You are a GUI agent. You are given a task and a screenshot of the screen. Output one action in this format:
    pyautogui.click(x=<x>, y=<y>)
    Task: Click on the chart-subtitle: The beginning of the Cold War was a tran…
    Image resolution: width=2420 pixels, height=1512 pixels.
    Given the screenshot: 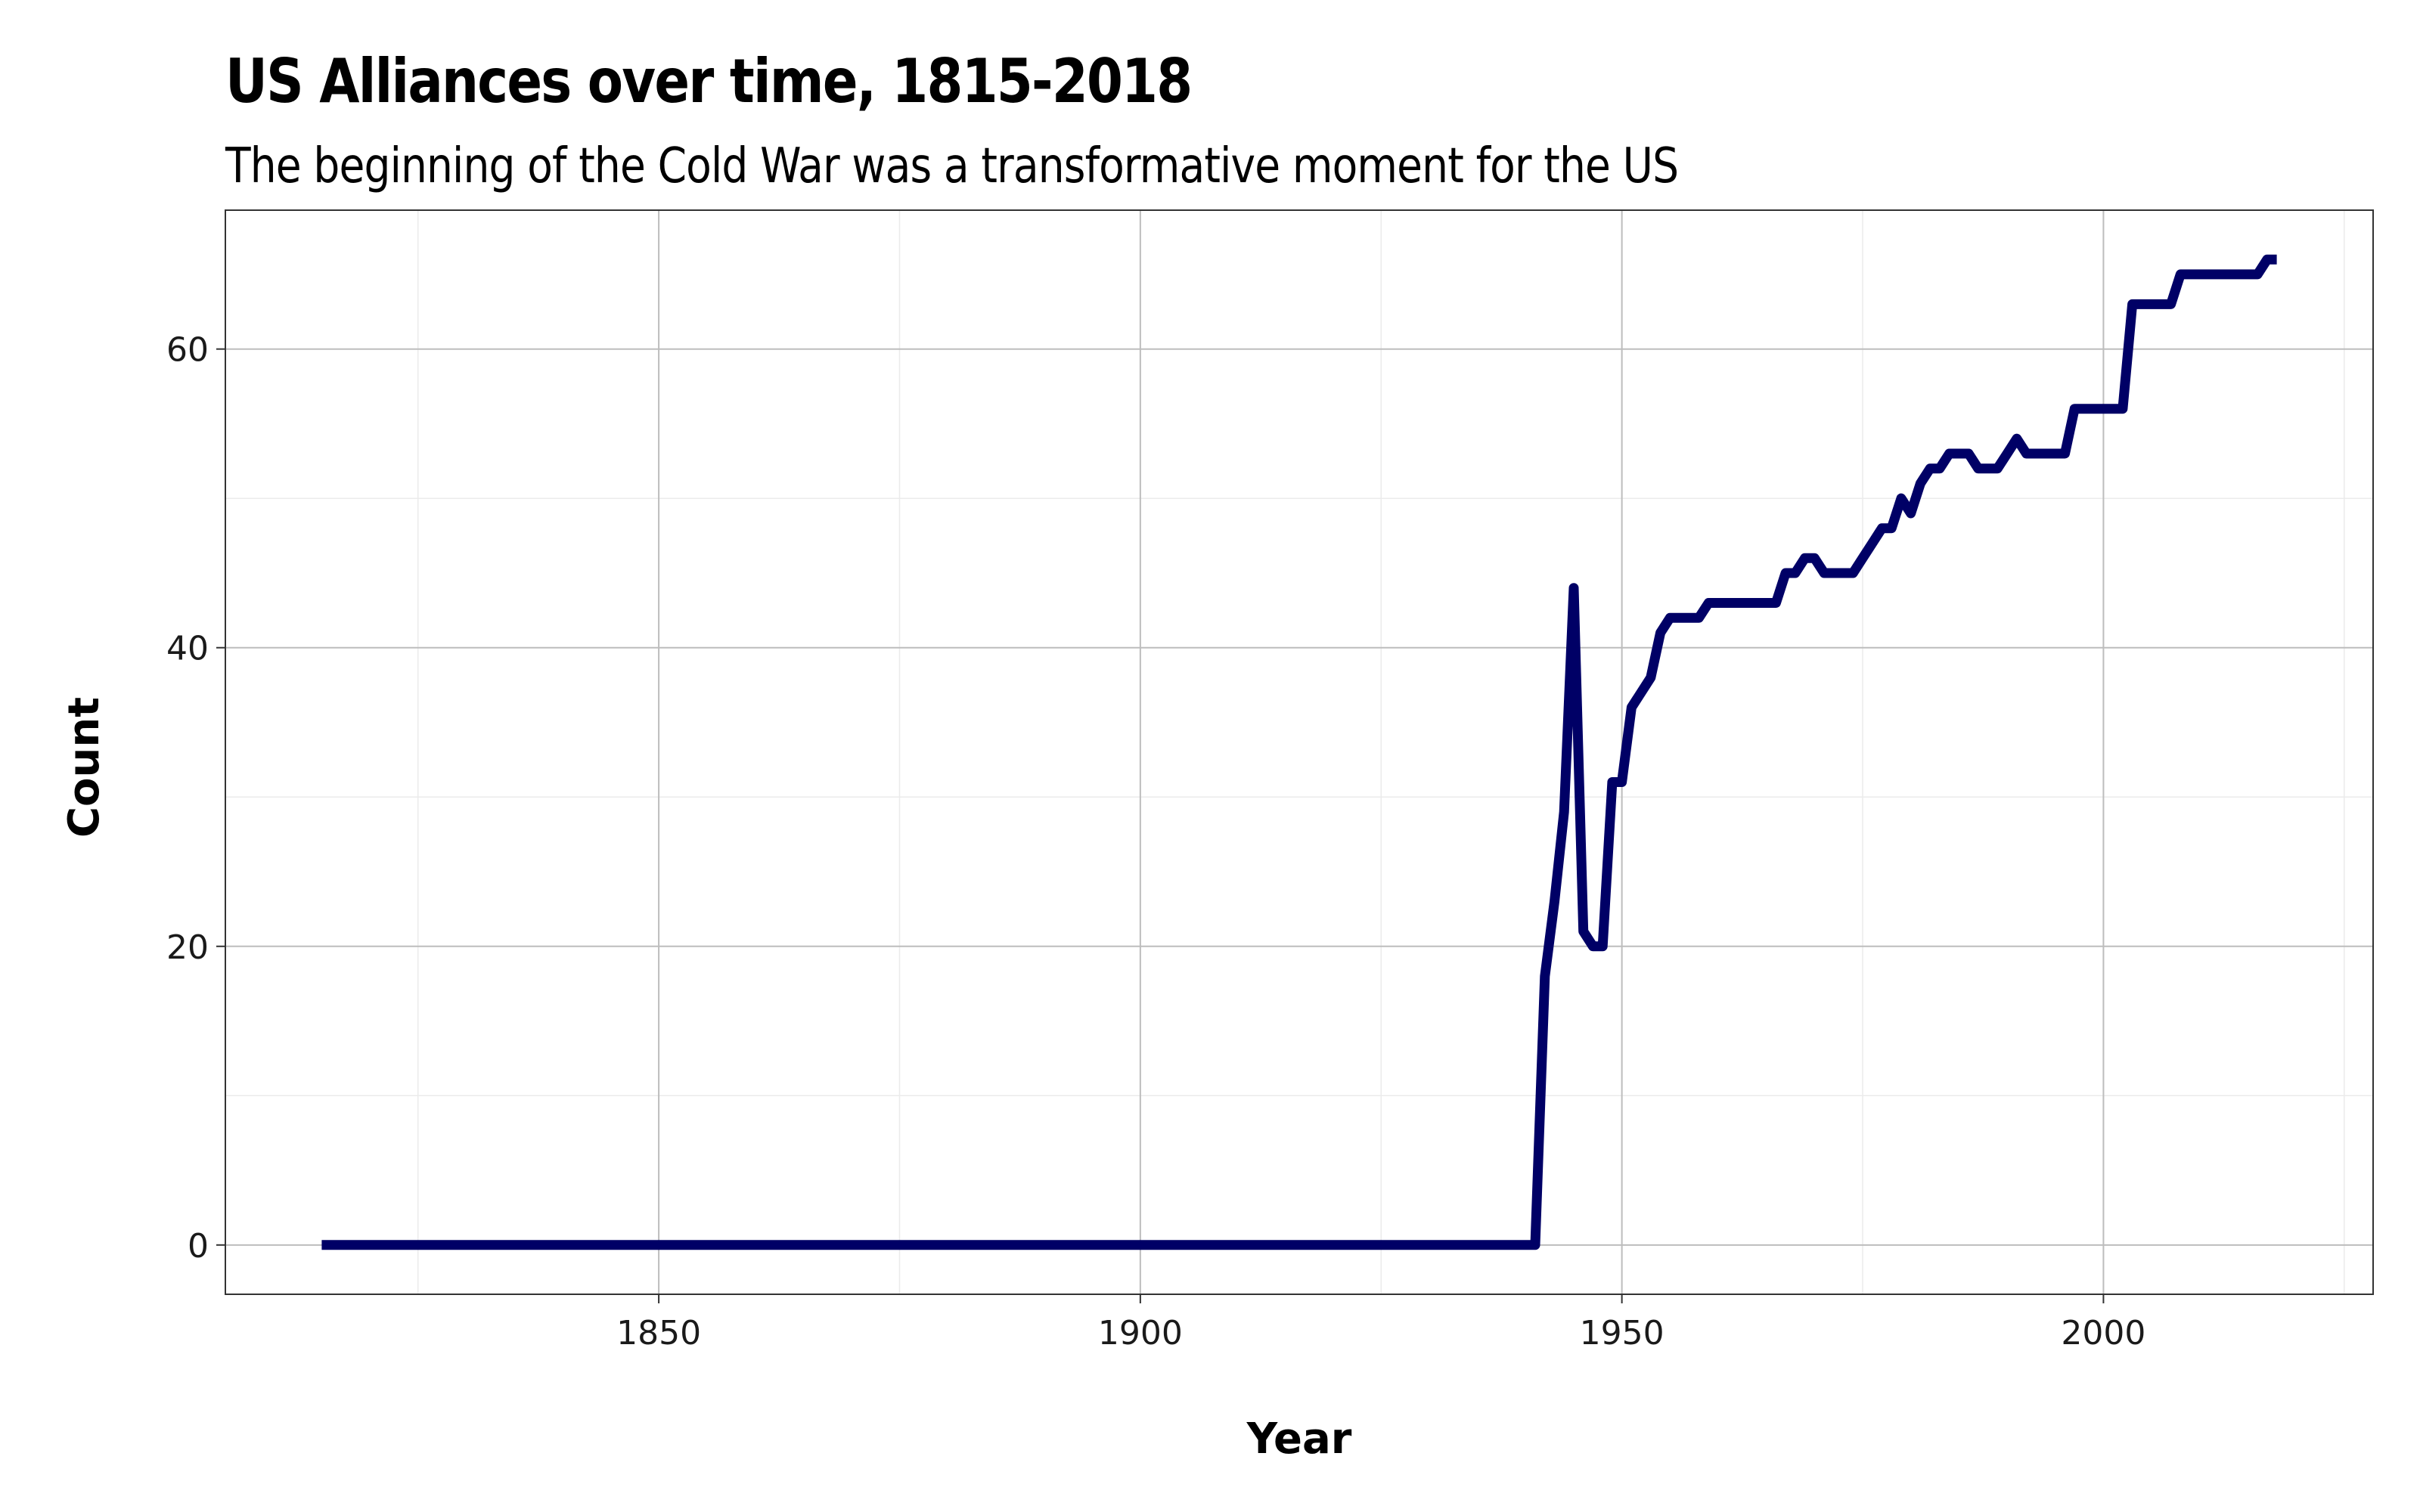 What is the action you would take?
    pyautogui.click(x=952, y=166)
    